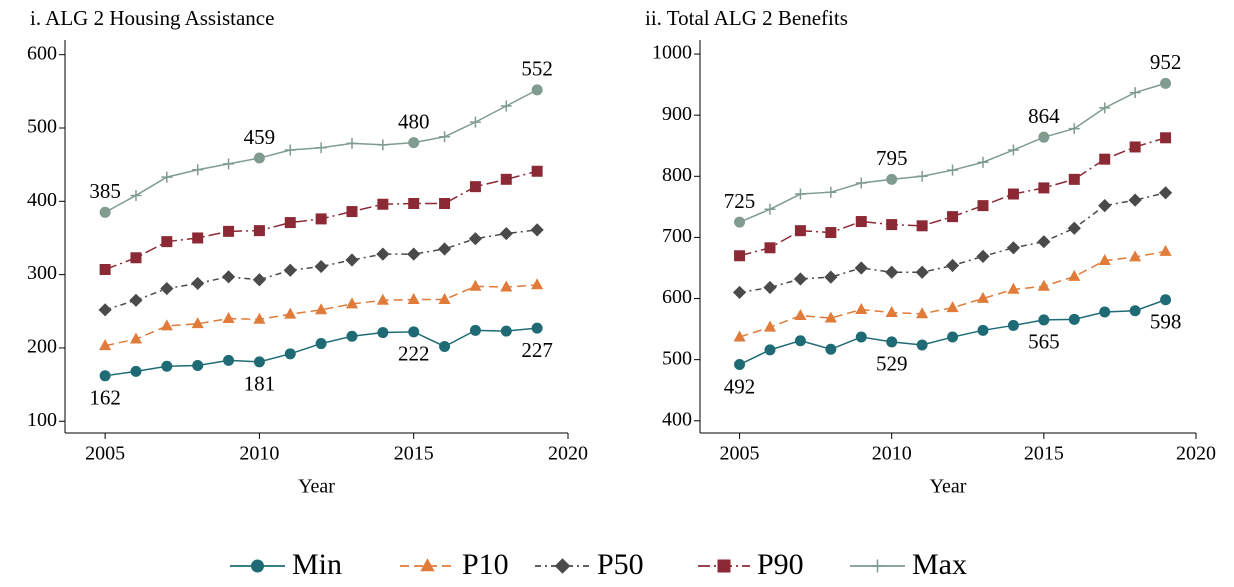  I want to click on y-tick-label: 900, so click(677, 114).